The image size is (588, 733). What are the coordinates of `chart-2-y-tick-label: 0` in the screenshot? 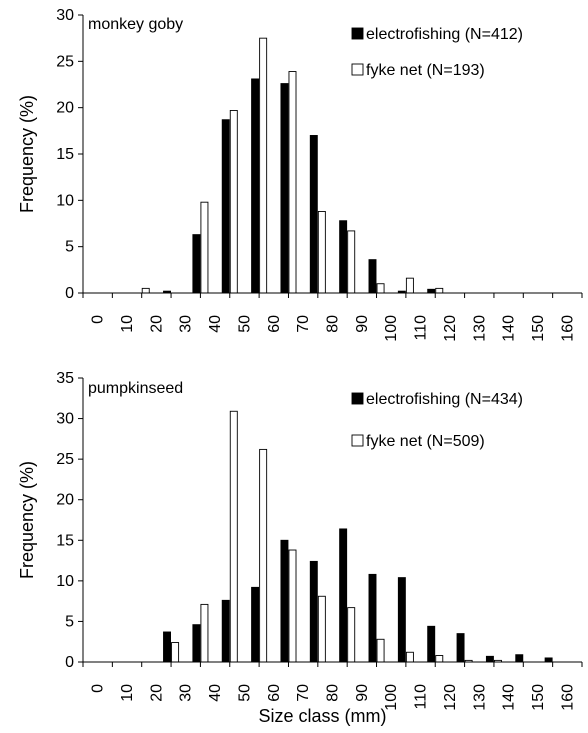 It's located at (69, 662).